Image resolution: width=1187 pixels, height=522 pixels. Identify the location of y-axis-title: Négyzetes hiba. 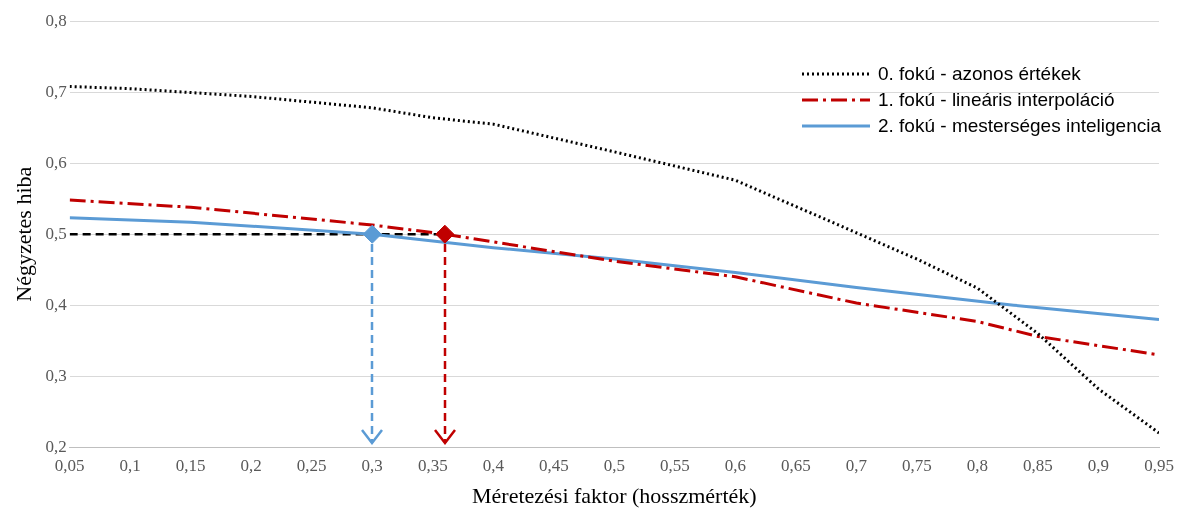
(23, 234).